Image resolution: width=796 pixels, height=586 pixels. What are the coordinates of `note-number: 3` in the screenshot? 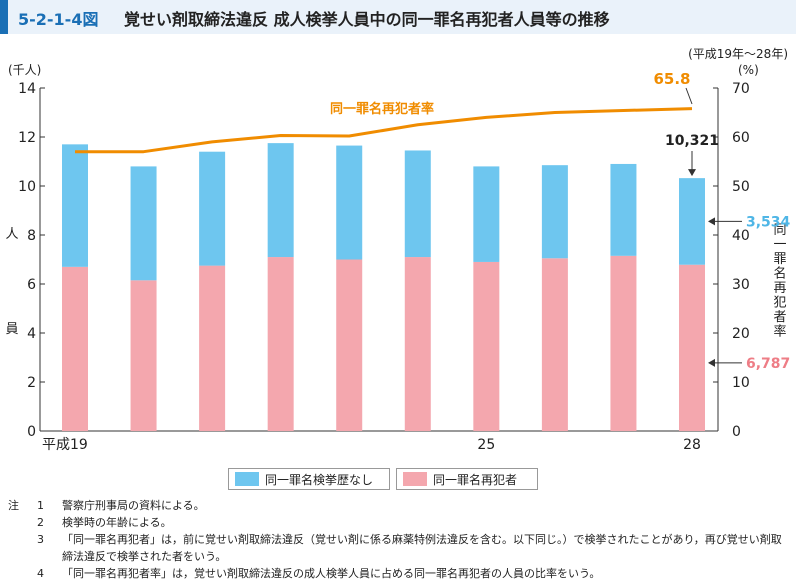 It's located at (40, 539).